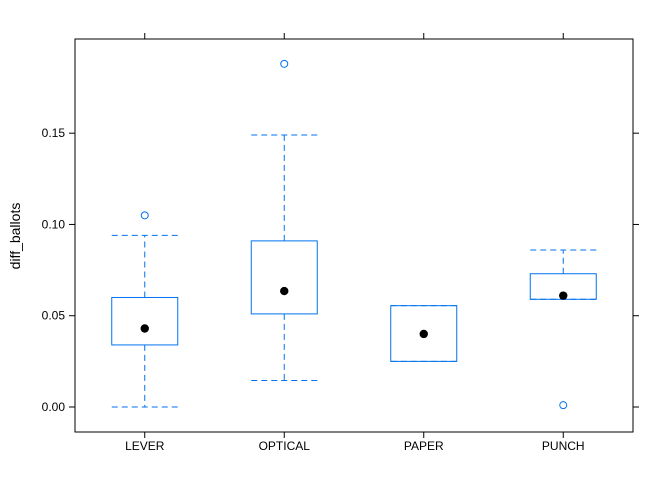 The height and width of the screenshot is (485, 672). What do you see at coordinates (54, 407) in the screenshot?
I see `y-tick-label: 0.00` at bounding box center [54, 407].